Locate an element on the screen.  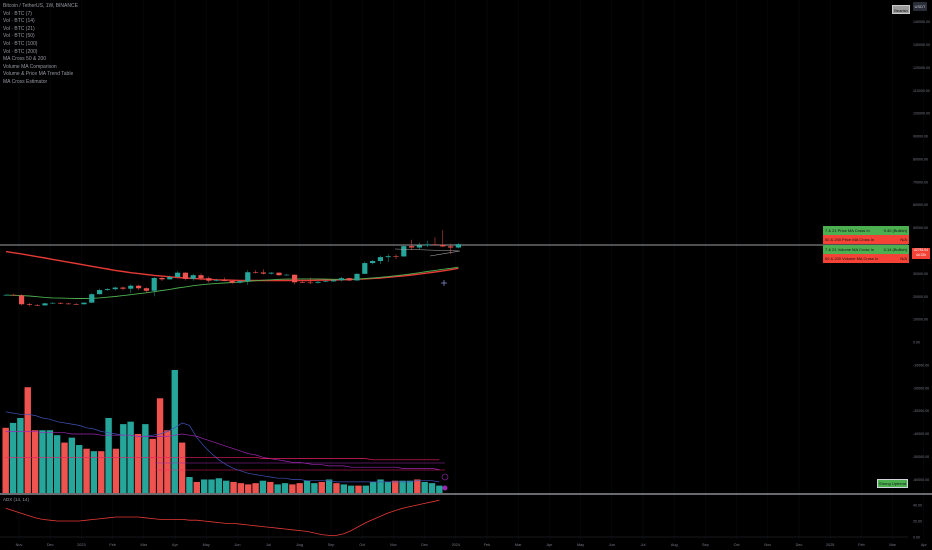
time-tick-label: Jul is located at coordinates (643, 545).